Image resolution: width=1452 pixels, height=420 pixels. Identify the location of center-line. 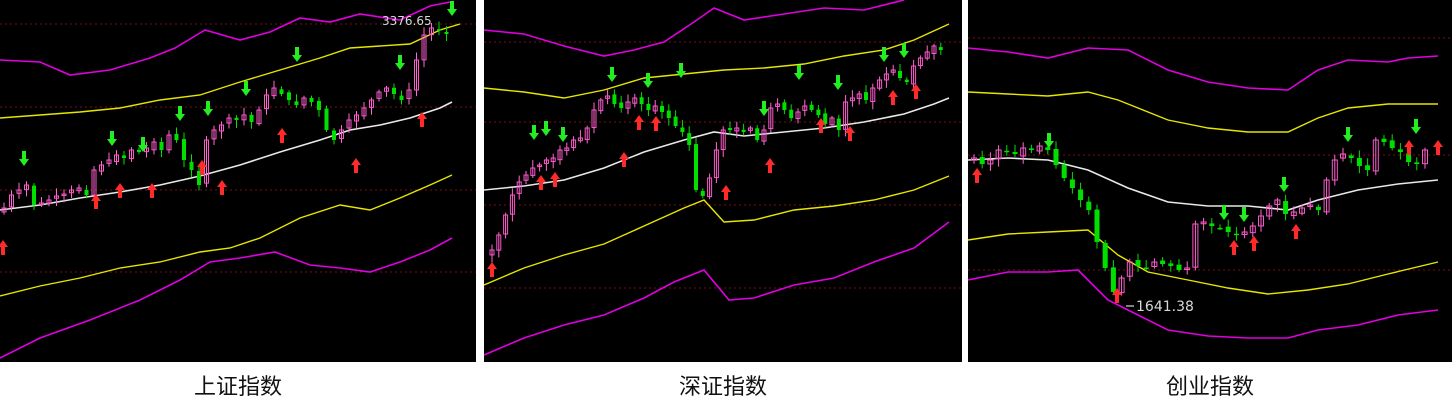
(1203, 184).